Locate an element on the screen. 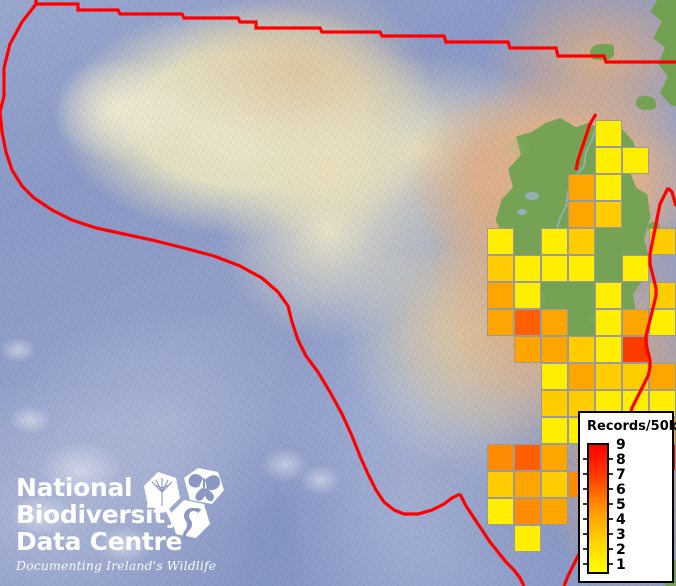 The height and width of the screenshot is (586, 676). logo-hexagon-marks is located at coordinates (184, 504).